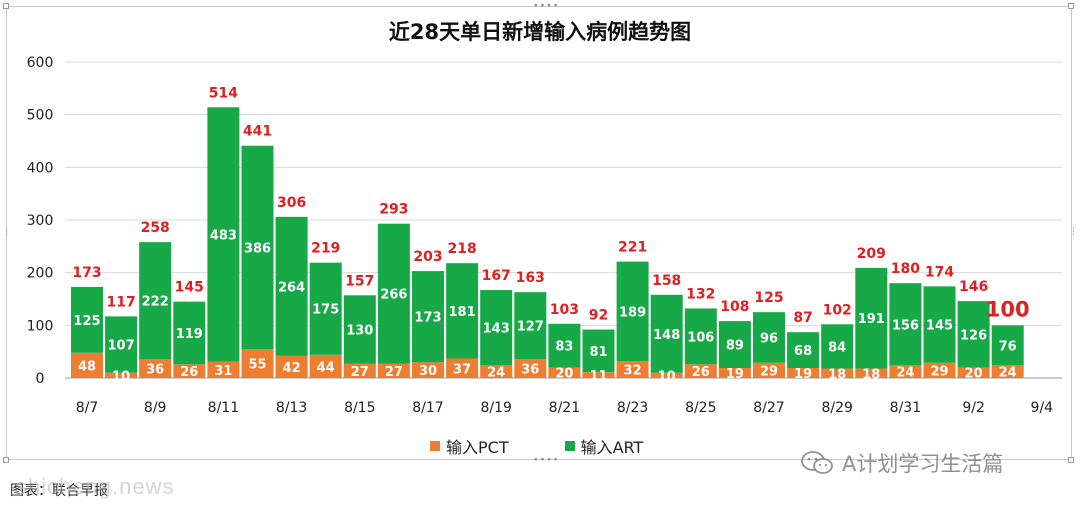 The height and width of the screenshot is (510, 1080). Describe the element at coordinates (121, 346) in the screenshot. I see `data-label-art: 107` at that location.